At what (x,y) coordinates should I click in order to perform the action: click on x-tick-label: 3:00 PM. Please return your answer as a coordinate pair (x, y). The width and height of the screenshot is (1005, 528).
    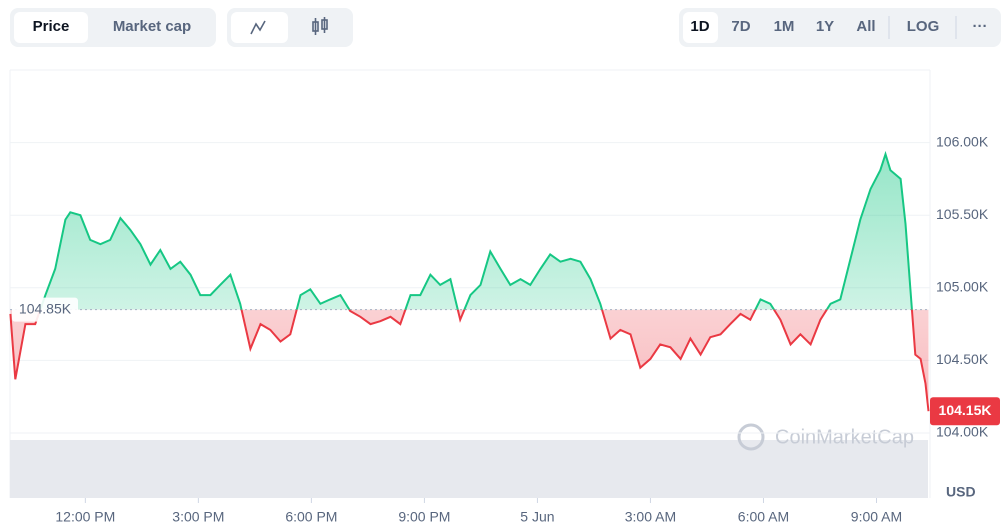
    Looking at the image, I should click on (198, 517).